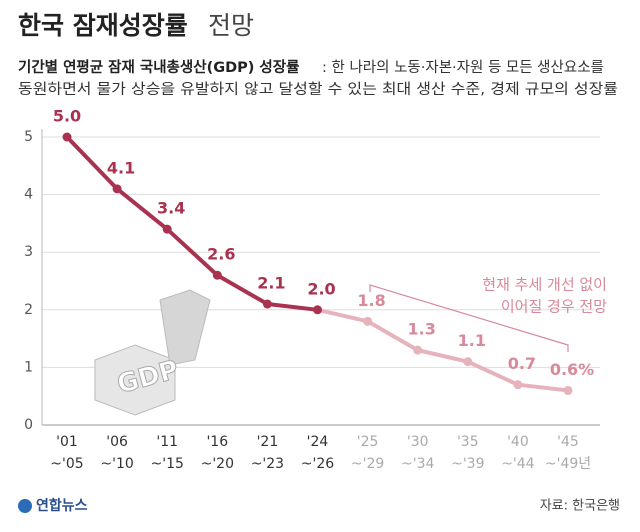 The height and width of the screenshot is (532, 640). Describe the element at coordinates (62, 505) in the screenshot. I see `logo: 연합뉴스` at that location.